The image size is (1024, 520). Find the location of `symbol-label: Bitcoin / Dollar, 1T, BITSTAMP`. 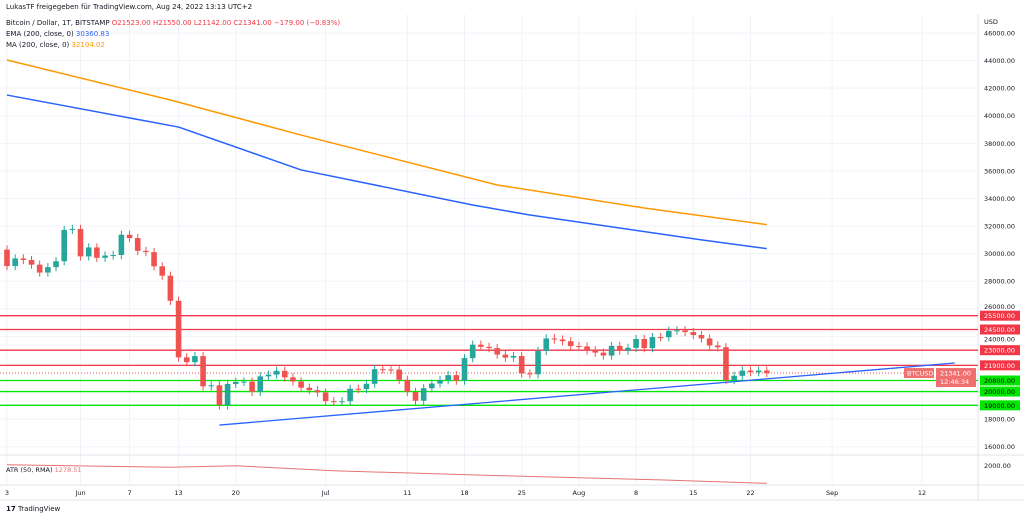

symbol-label: Bitcoin / Dollar, 1T, BITSTAMP is located at coordinates (58, 23).